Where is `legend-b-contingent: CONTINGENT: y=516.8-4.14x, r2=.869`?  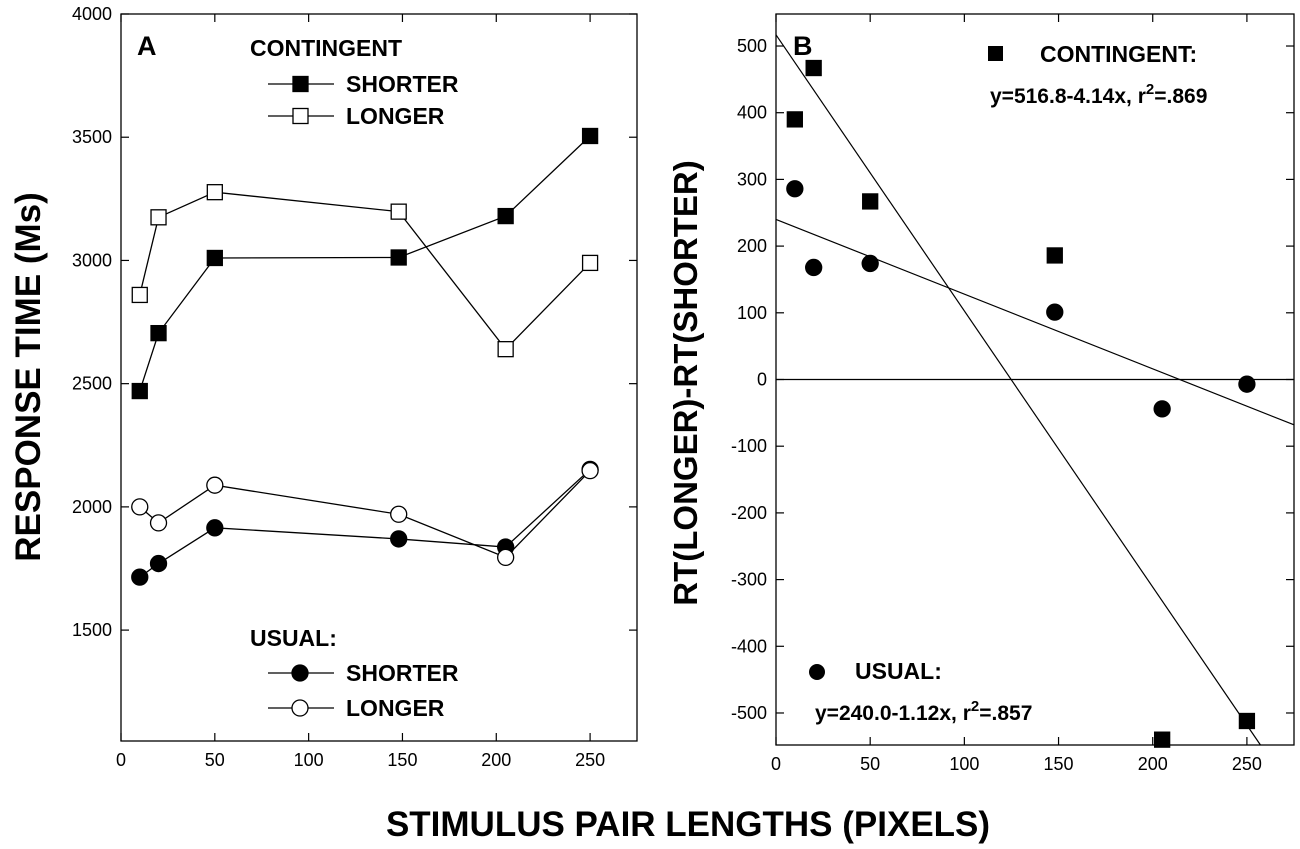
legend-b-contingent: CONTINGENT: y=516.8-4.14x, r2=.869 is located at coordinates (1097, 74).